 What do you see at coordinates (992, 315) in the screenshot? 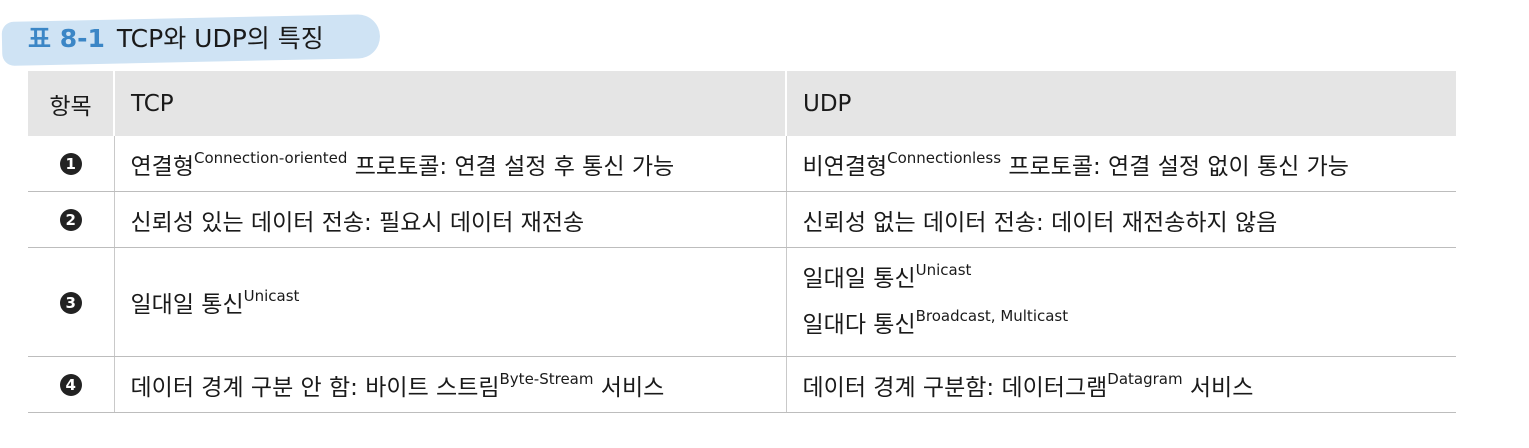
I see `udp-annotation: Broadcast, Multicast` at bounding box center [992, 315].